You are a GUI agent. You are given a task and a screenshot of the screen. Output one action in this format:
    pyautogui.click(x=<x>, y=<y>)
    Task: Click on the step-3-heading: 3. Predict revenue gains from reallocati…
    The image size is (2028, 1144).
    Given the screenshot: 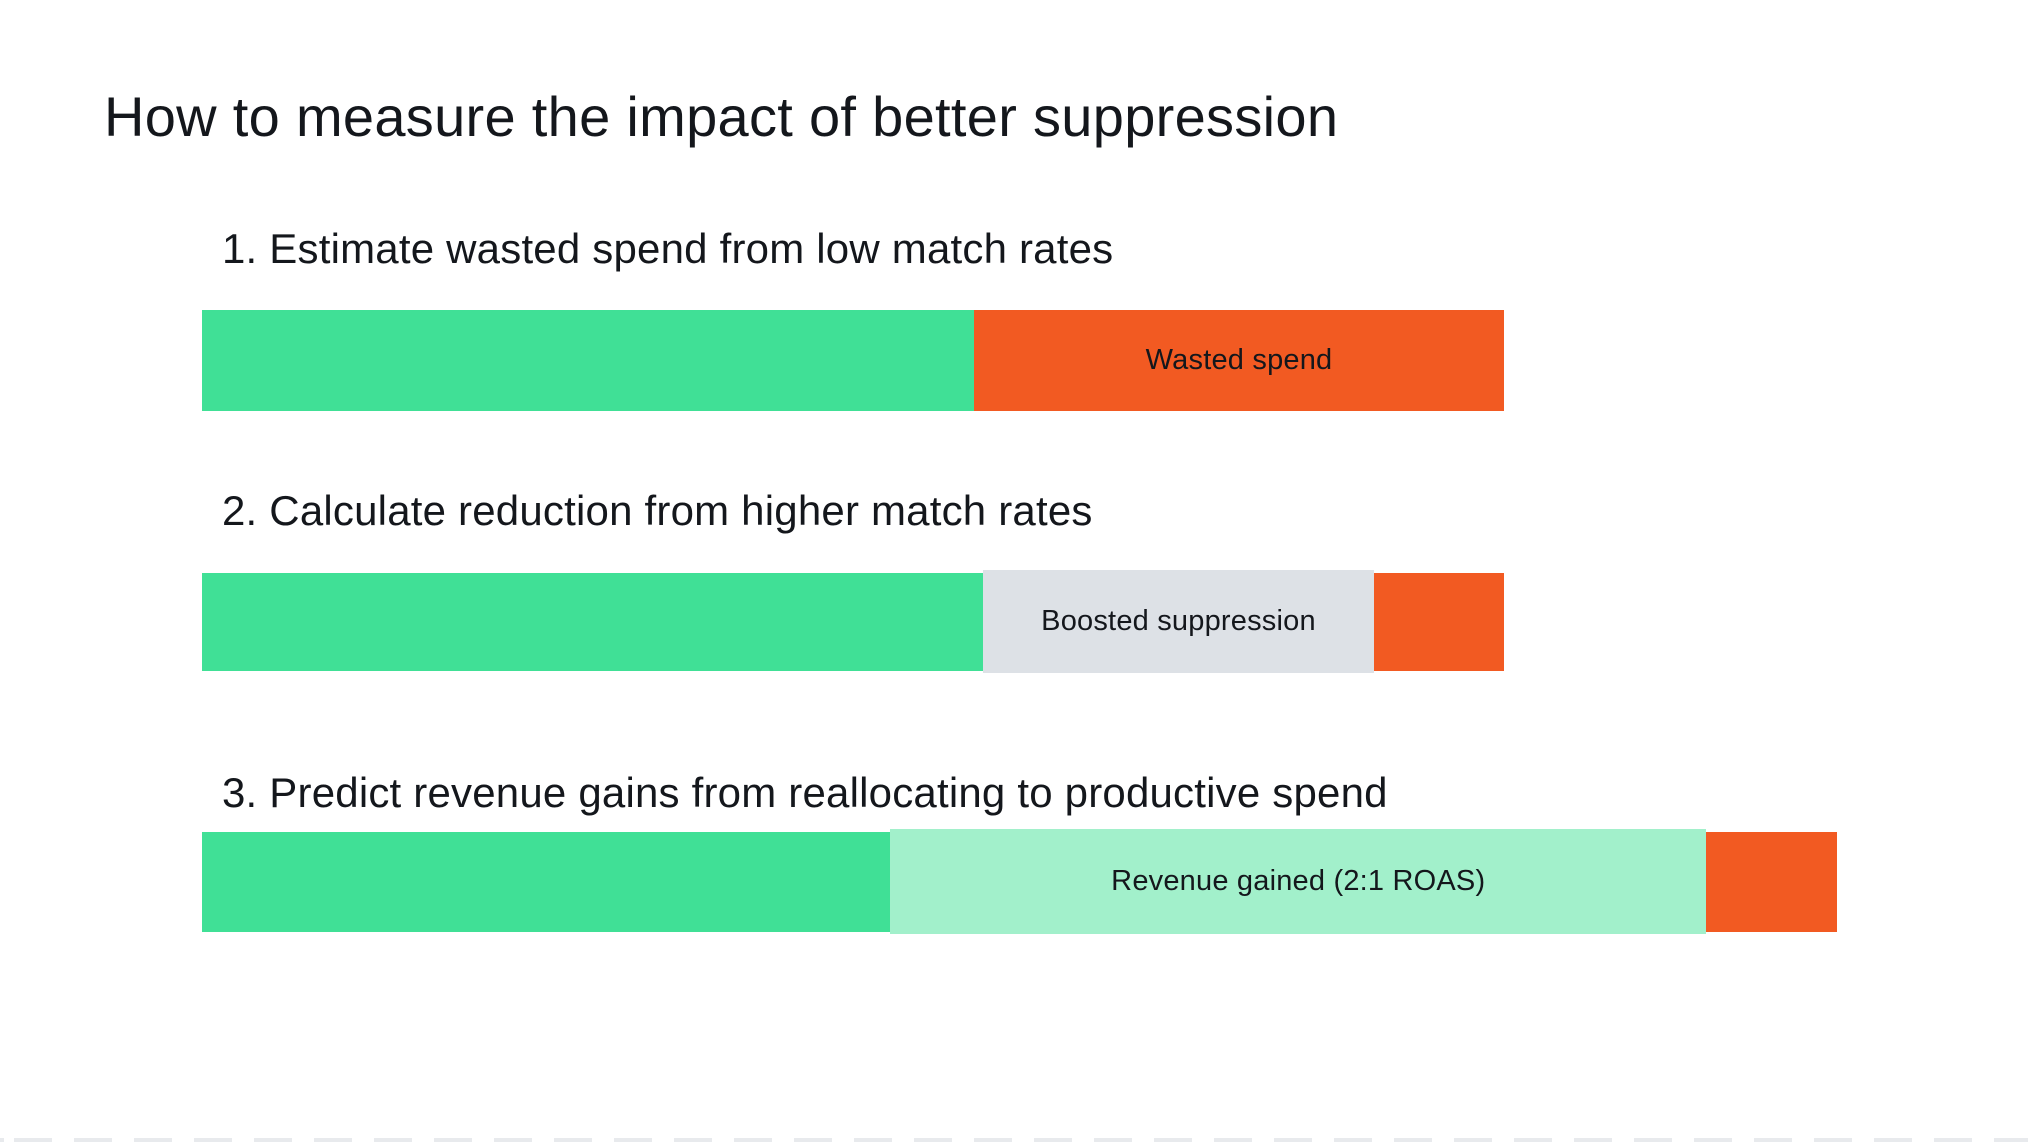 What is the action you would take?
    pyautogui.click(x=805, y=792)
    